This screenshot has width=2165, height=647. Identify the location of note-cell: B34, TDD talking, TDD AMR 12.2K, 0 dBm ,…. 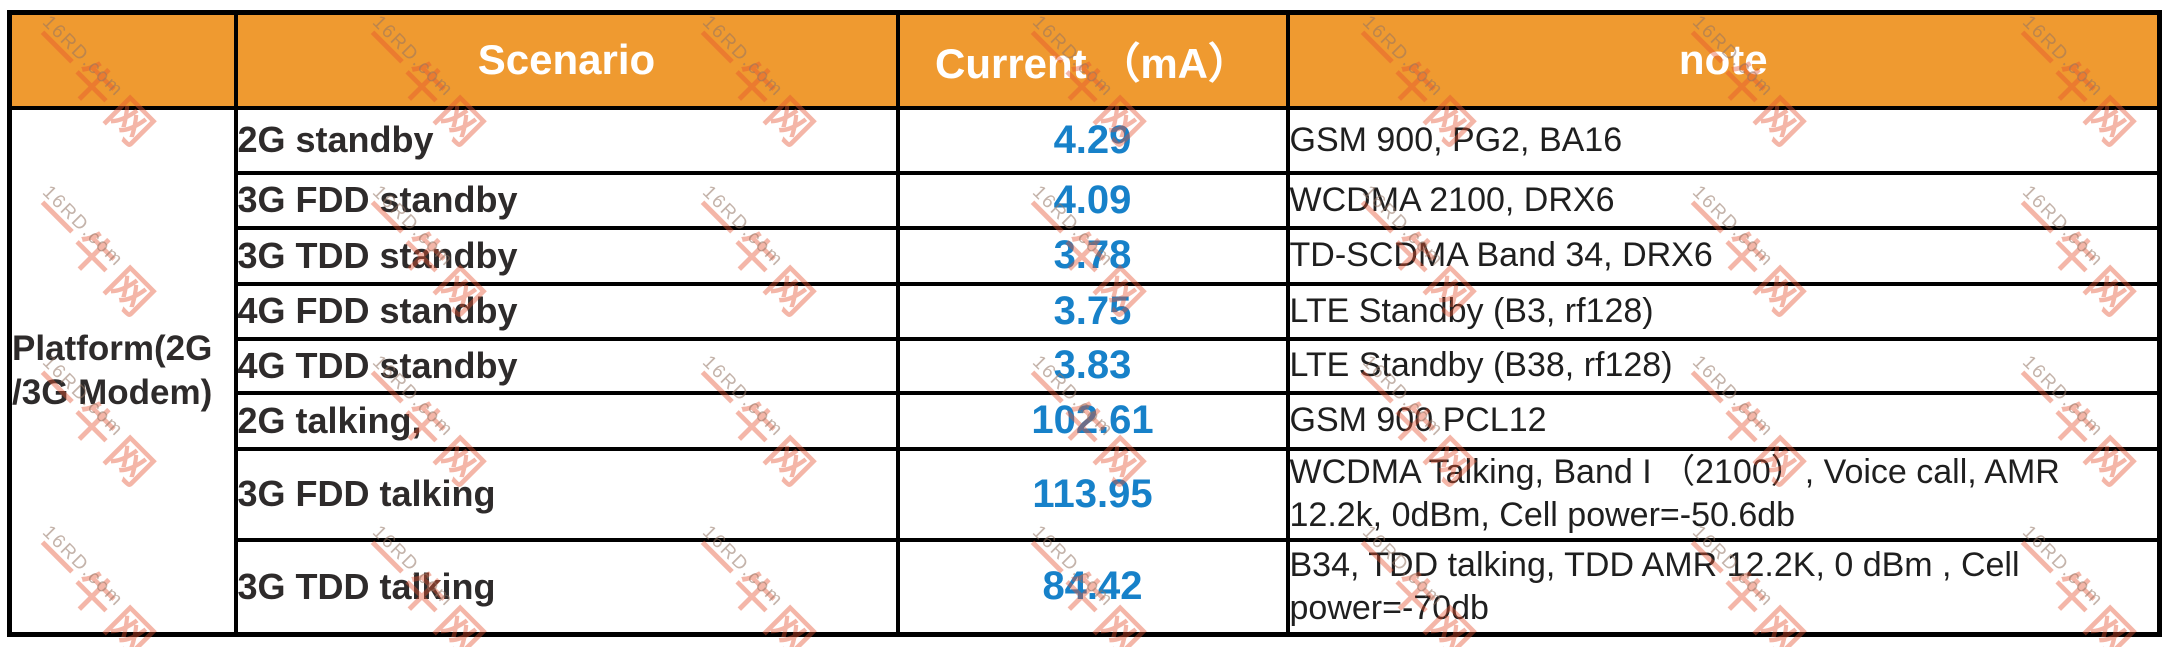
(1723, 587).